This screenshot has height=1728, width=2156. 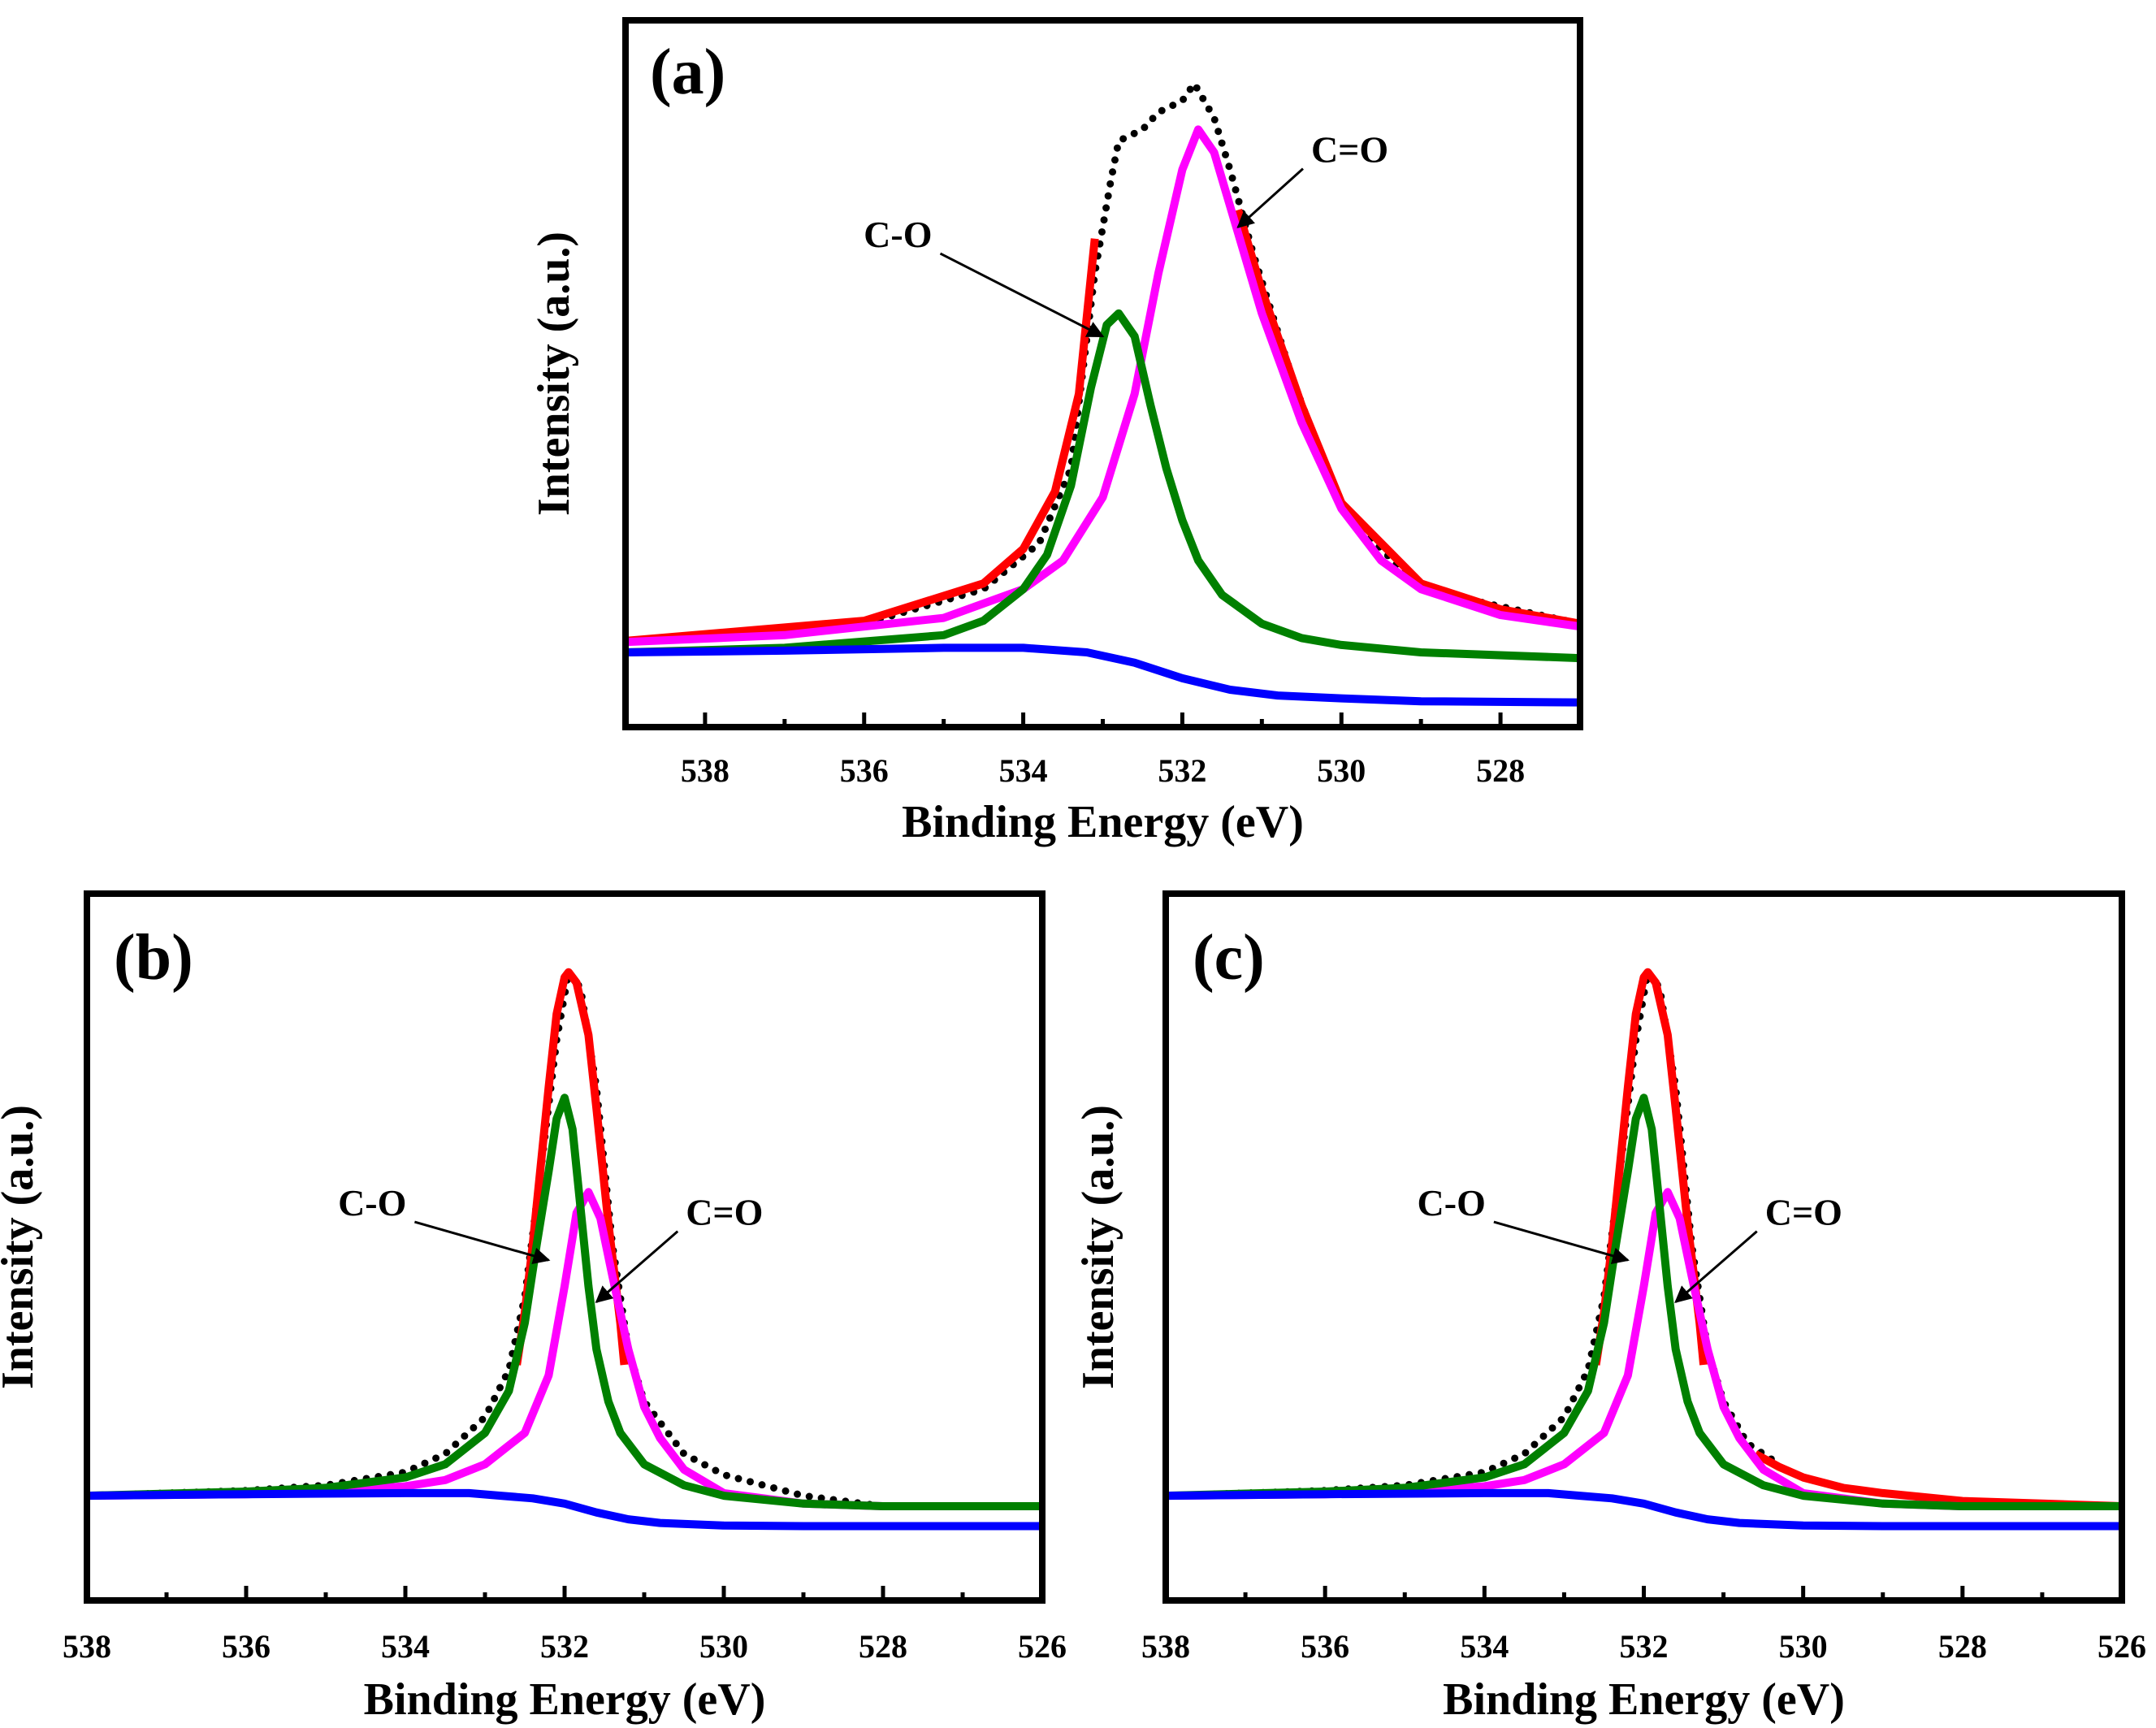 I want to click on panel-label: (a), so click(x=688, y=72).